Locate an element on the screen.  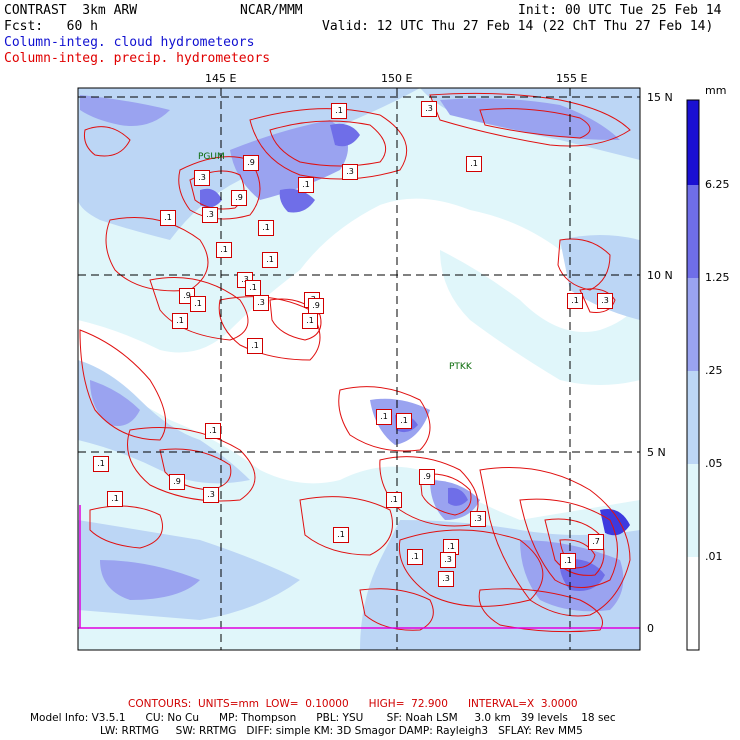
station-label-ptkk: PTKK is located at coordinates (460, 367).